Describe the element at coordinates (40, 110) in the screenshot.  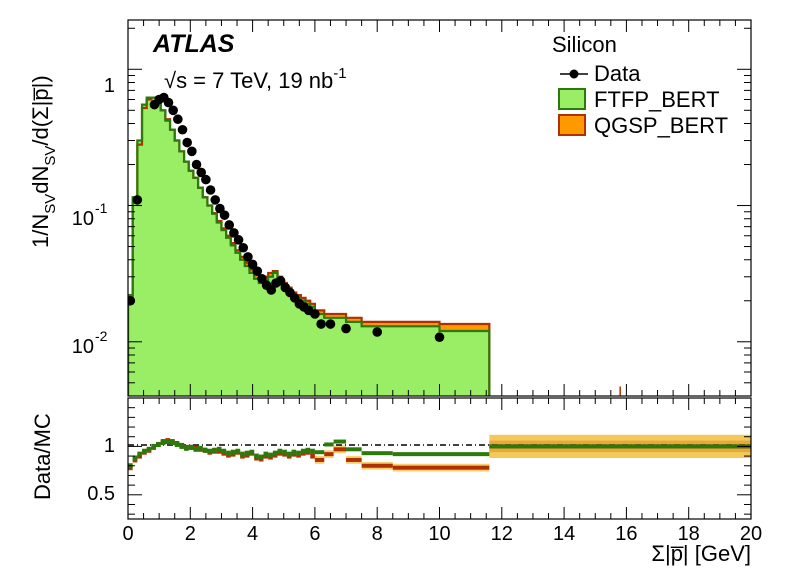
I see `y-label-end: /d(Σ|p̅|)` at that location.